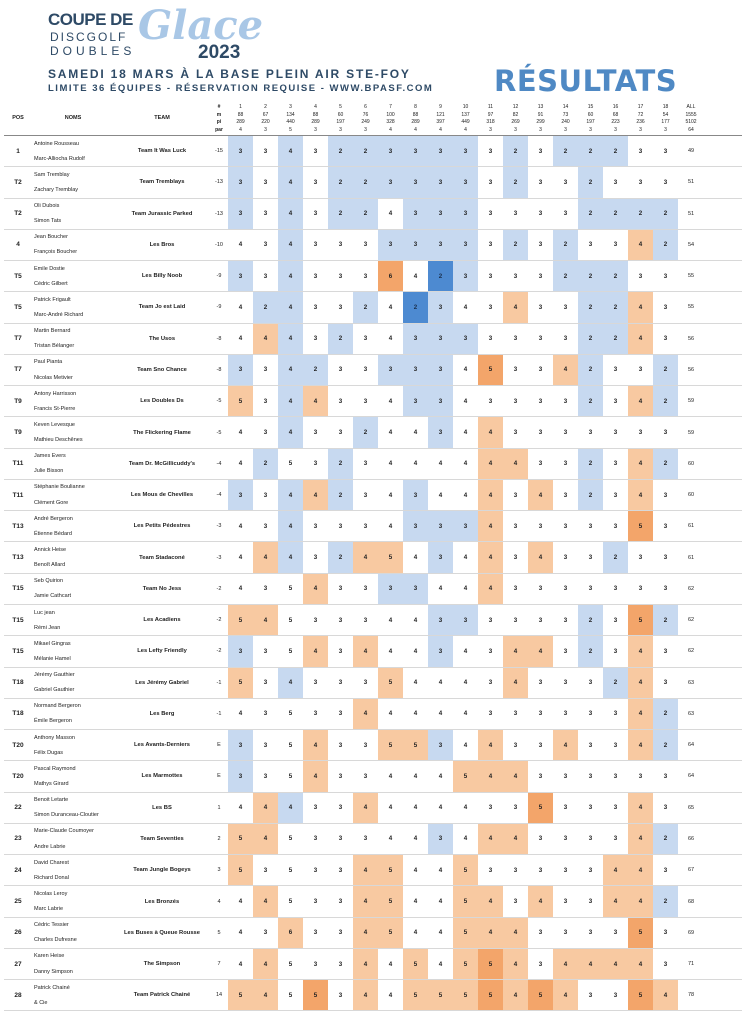  Describe the element at coordinates (490, 107) in the screenshot. I see `hole-info-value: 11` at that location.